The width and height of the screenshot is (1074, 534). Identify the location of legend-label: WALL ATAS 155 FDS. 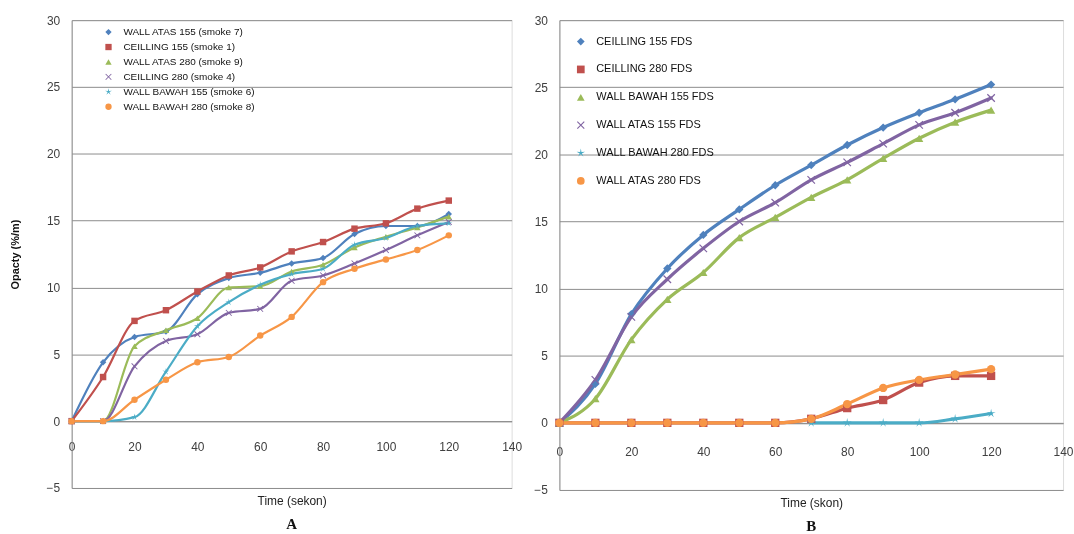
(648, 124).